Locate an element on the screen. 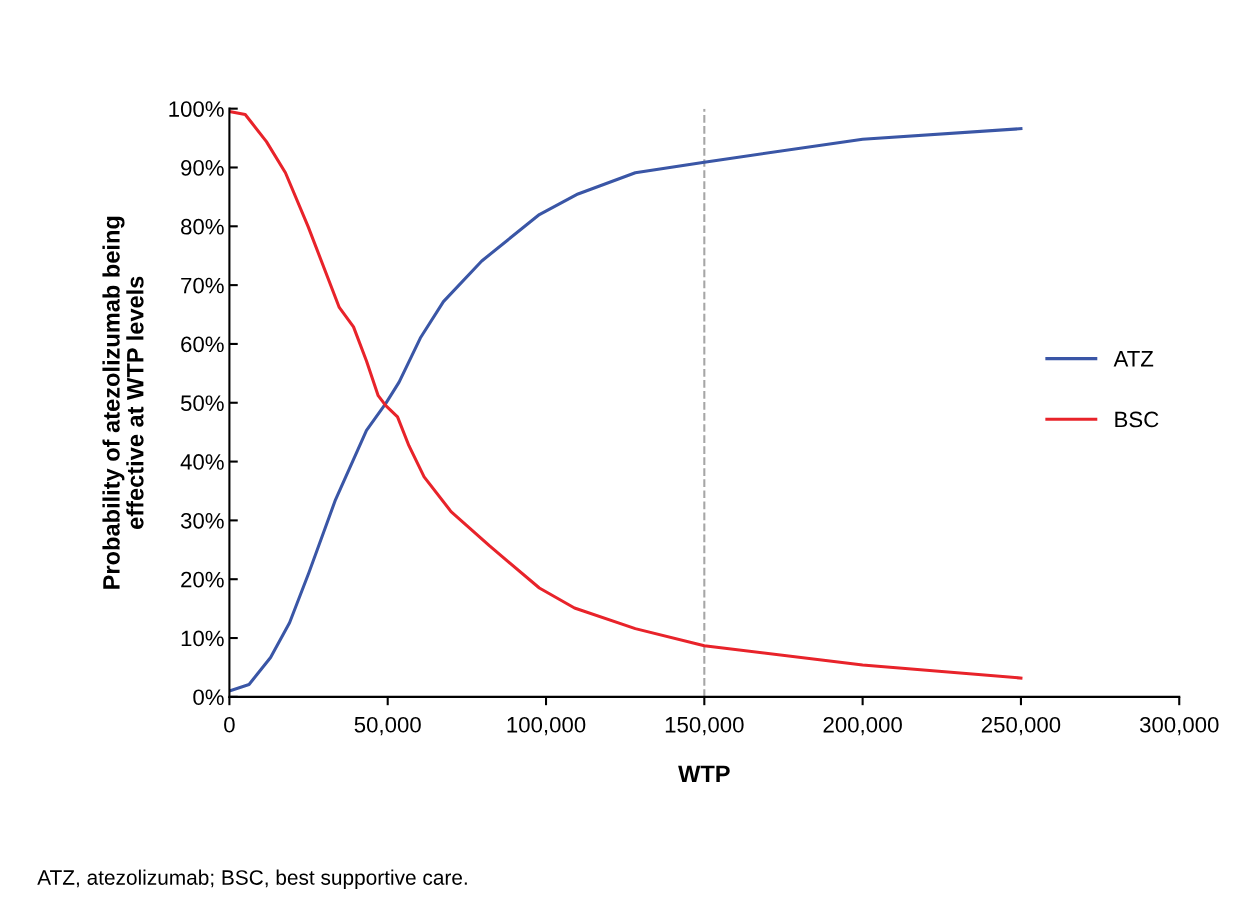  y-tick-label: 90% is located at coordinates (202, 168).